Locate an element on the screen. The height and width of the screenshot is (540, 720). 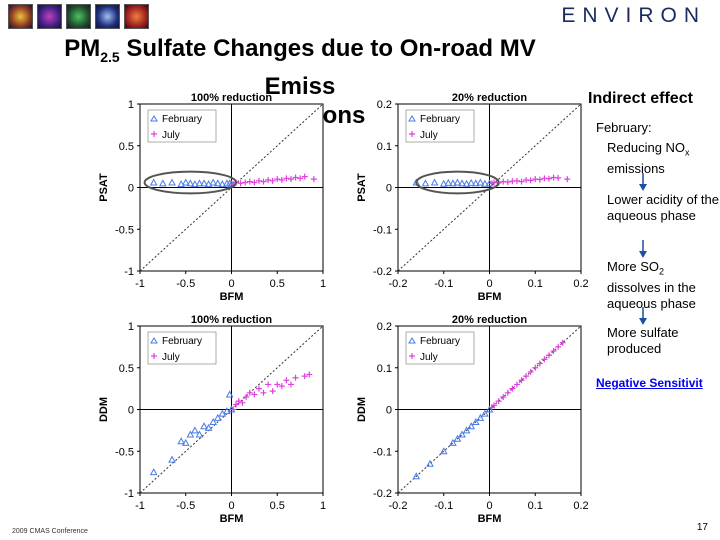
x-tick-label: -0.1 is located at coordinates (443, 284).